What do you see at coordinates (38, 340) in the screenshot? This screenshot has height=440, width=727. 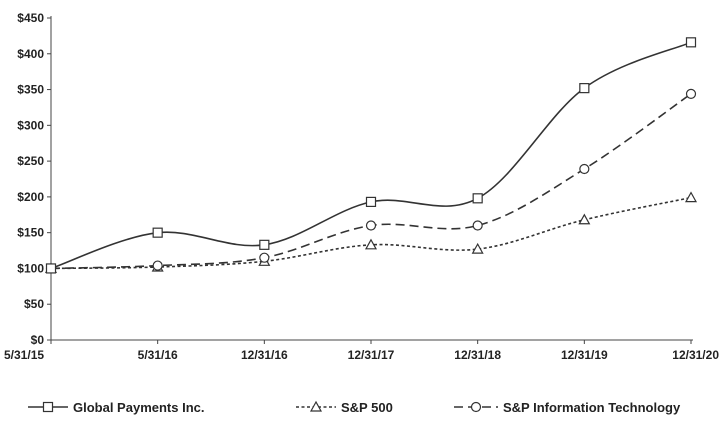 I see `y-tick-label: $0` at bounding box center [38, 340].